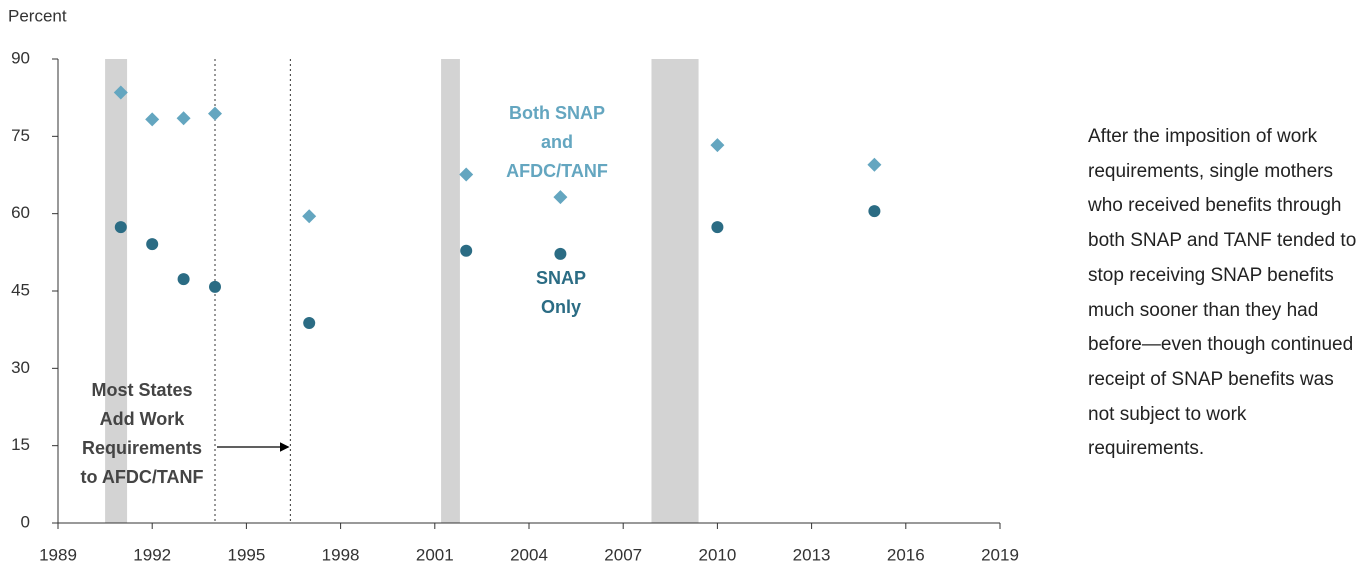 The image size is (1366, 571). Describe the element at coordinates (341, 554) in the screenshot. I see `x-tick-label: 1998` at that location.